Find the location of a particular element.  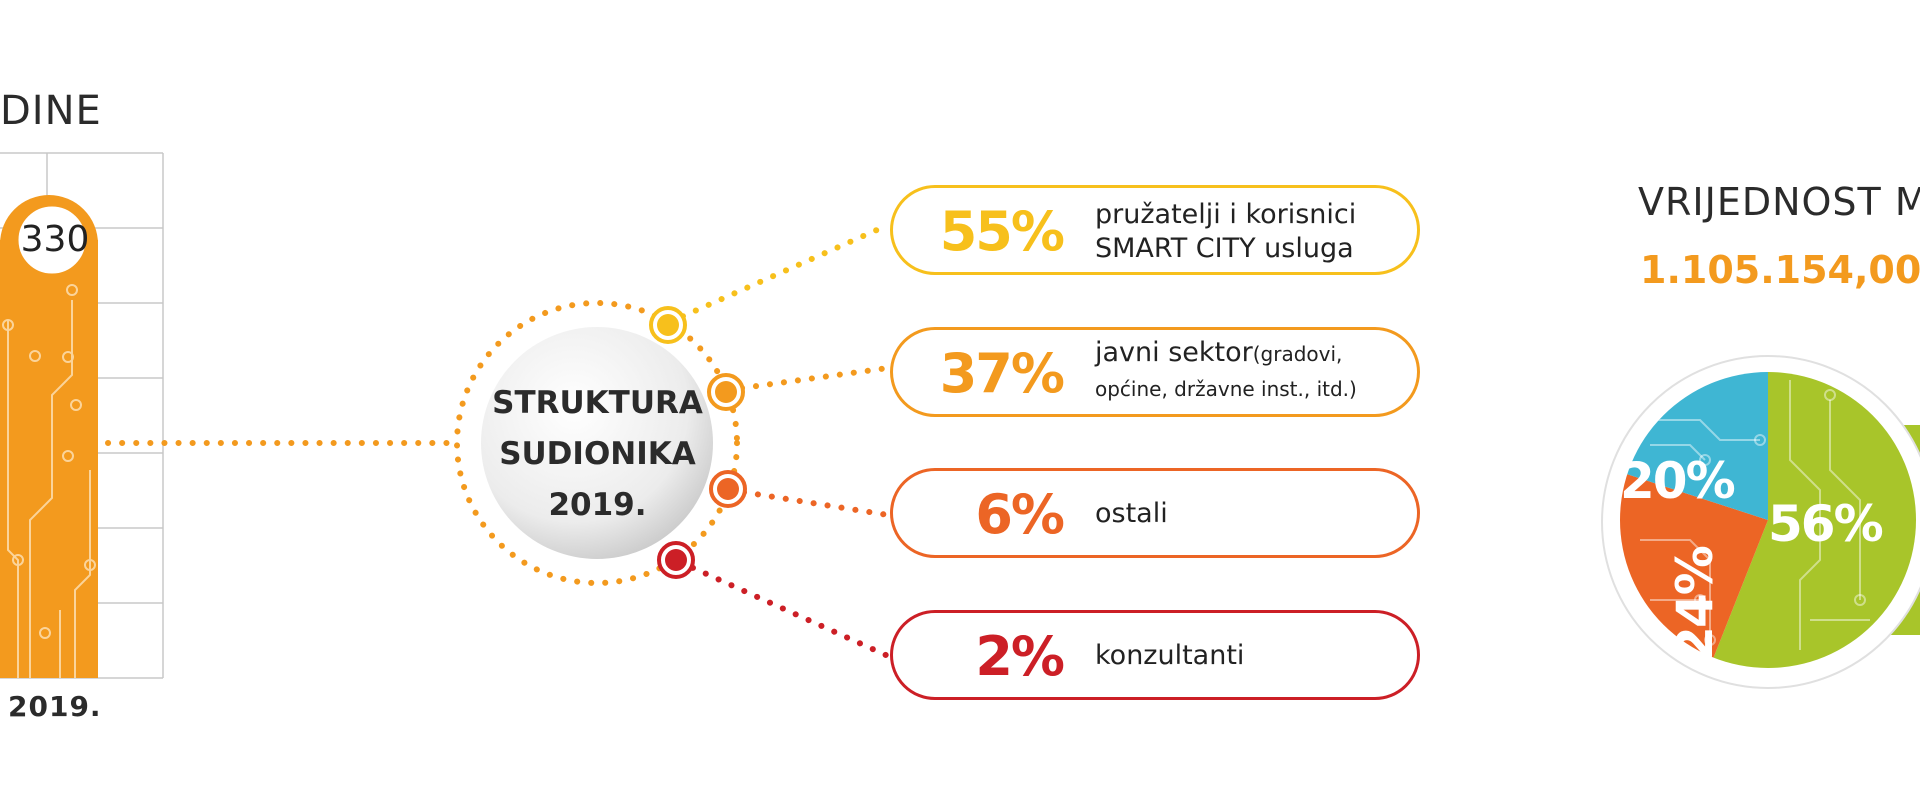

bar-value-circle is located at coordinates (52, 240).